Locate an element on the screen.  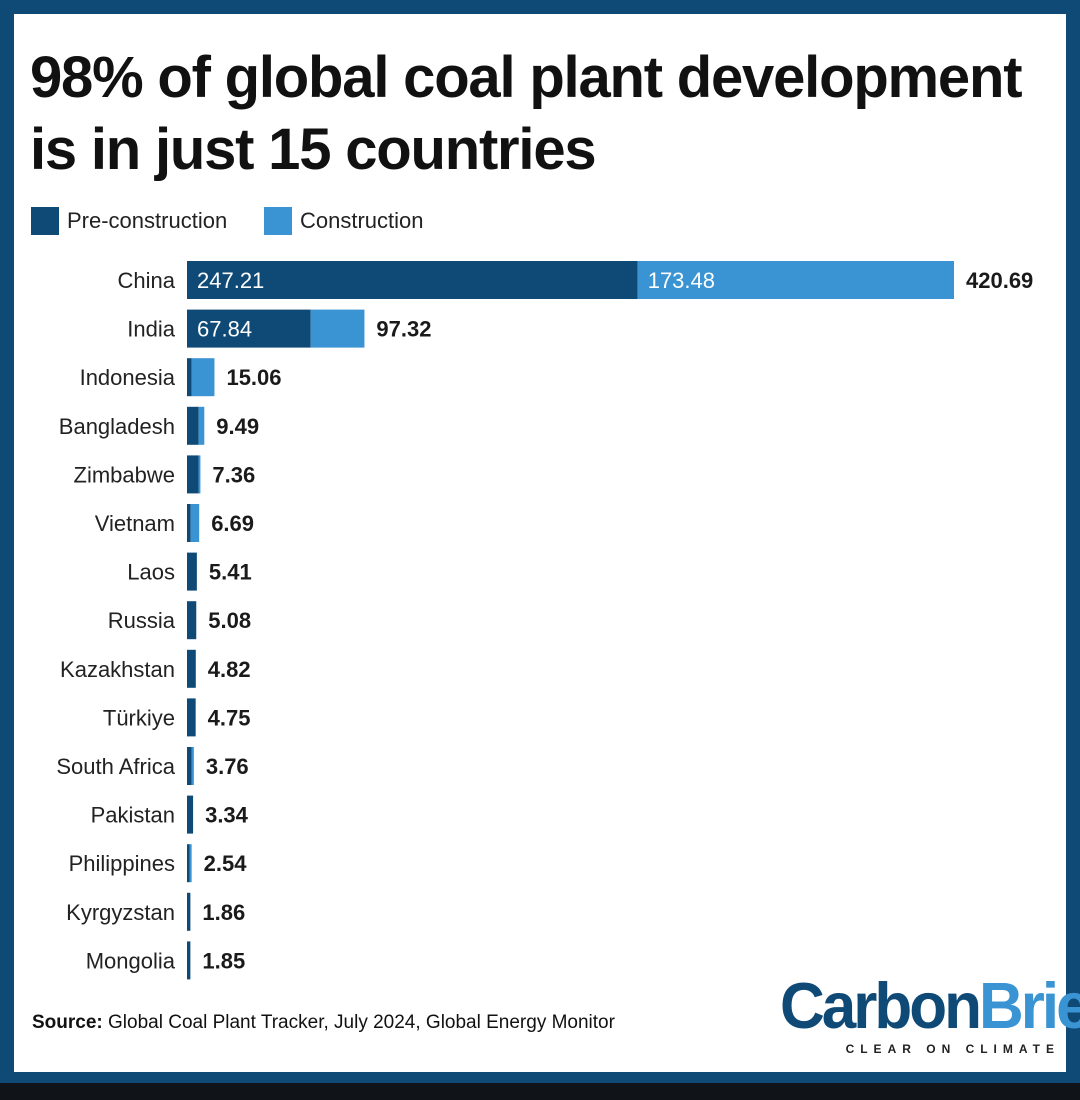
logo-wordmark: CarbonBrief is located at coordinates (930, 1006).